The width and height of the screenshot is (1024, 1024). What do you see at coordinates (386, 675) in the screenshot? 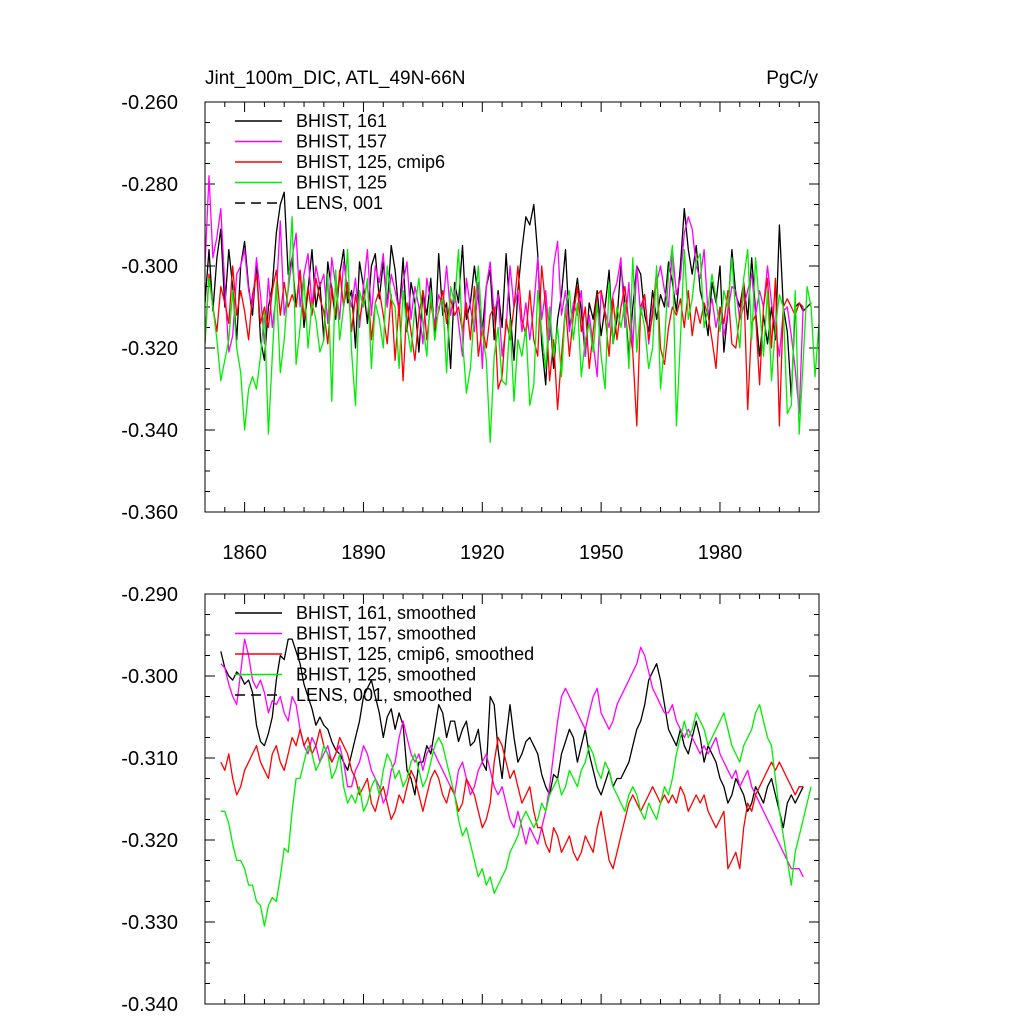
I see `legend-label: BHIST, 125, smoothed` at bounding box center [386, 675].